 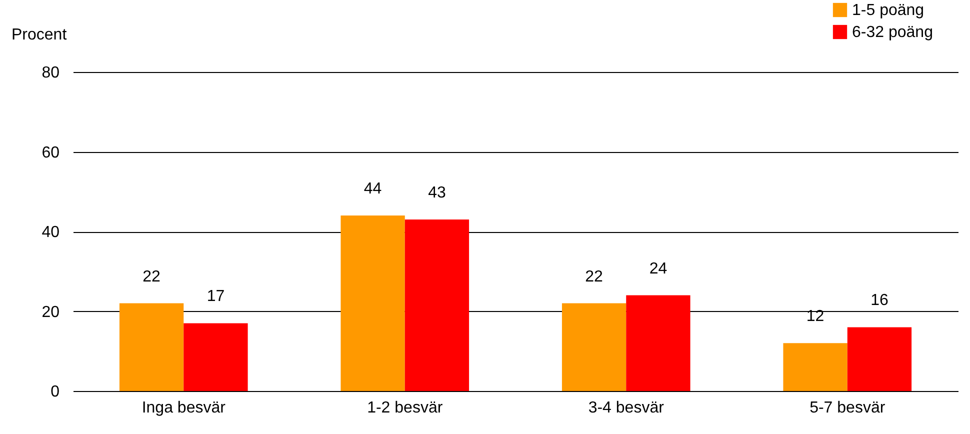 What do you see at coordinates (848, 408) in the screenshot?
I see `x-tick-label: 5-7 besvär` at bounding box center [848, 408].